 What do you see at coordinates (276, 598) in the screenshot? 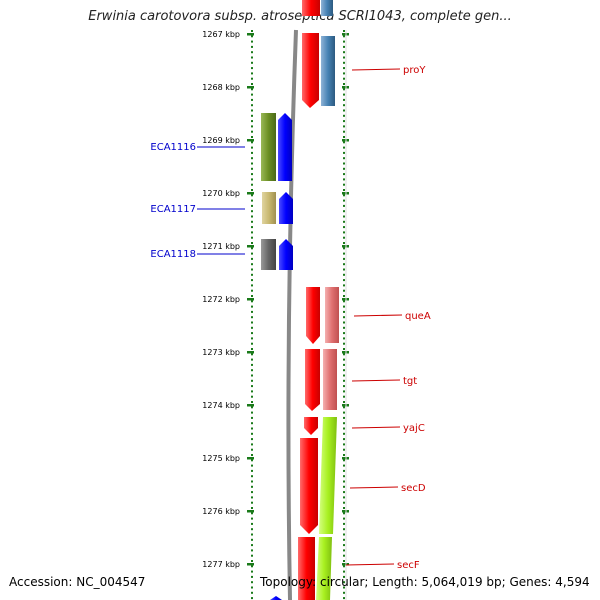
I see `gene-bottom-partial` at bounding box center [276, 598].